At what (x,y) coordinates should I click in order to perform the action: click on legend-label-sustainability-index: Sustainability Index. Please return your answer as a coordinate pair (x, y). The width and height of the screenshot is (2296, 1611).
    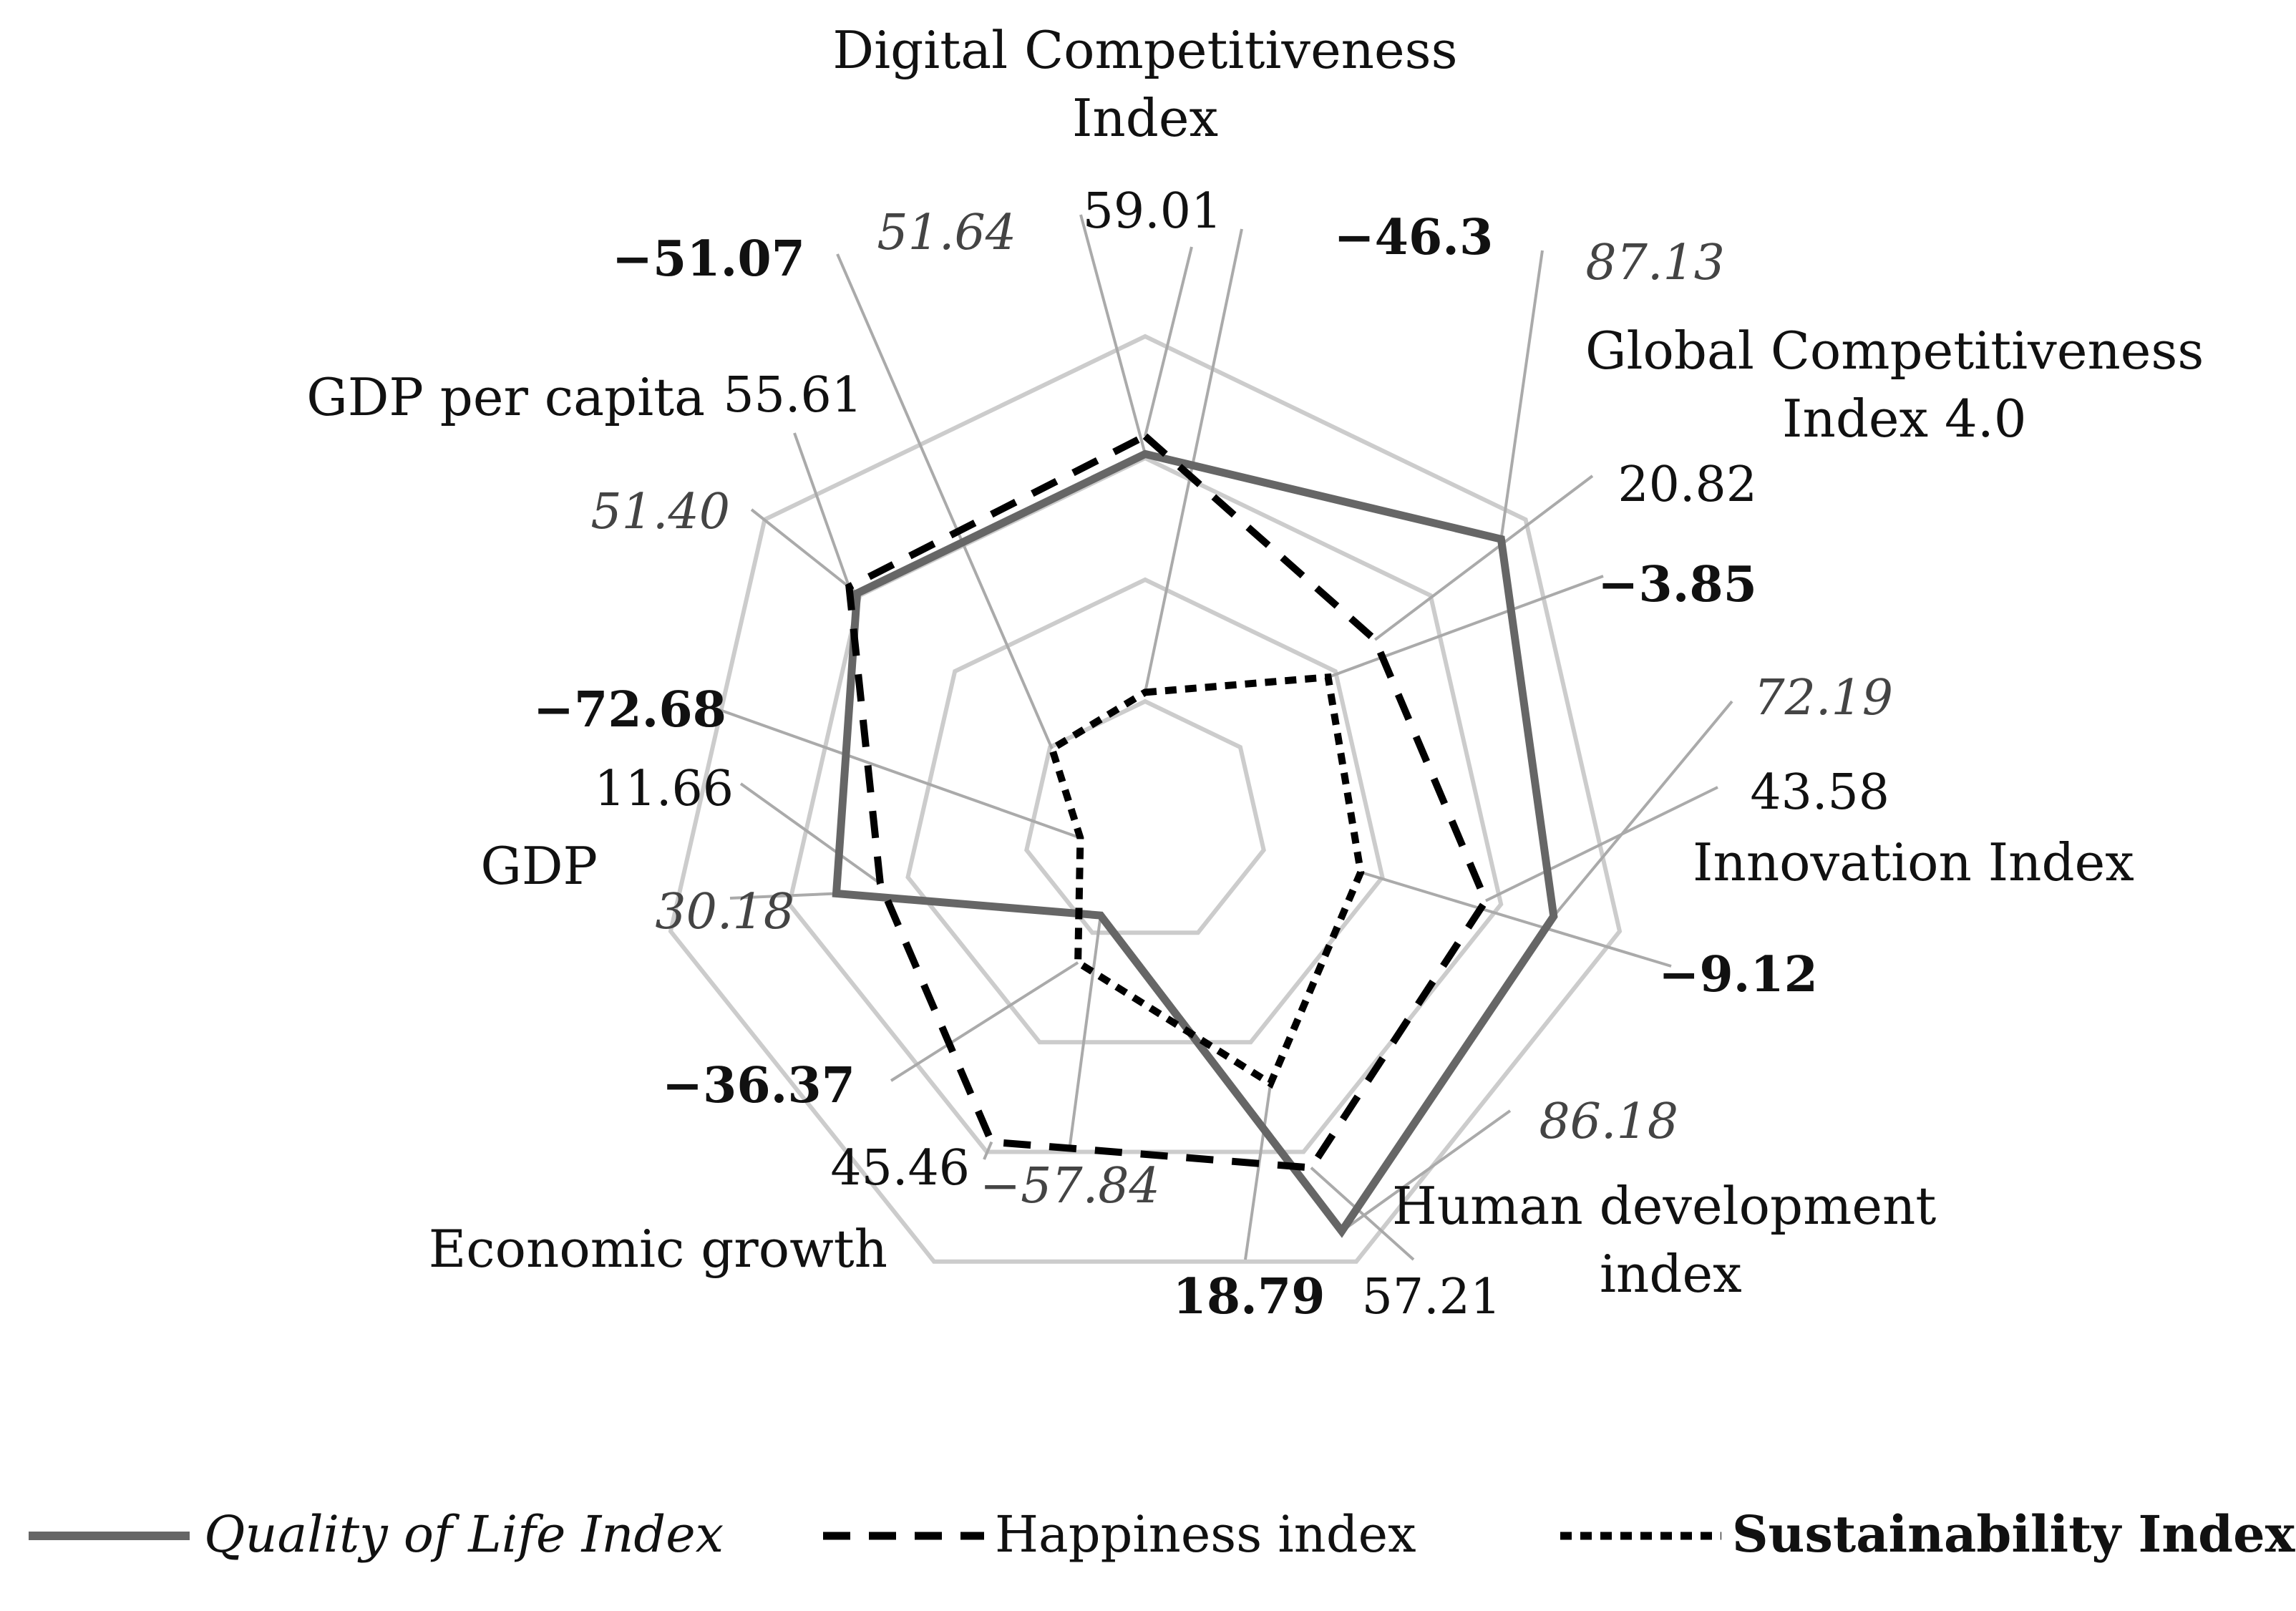
    Looking at the image, I should click on (2014, 1534).